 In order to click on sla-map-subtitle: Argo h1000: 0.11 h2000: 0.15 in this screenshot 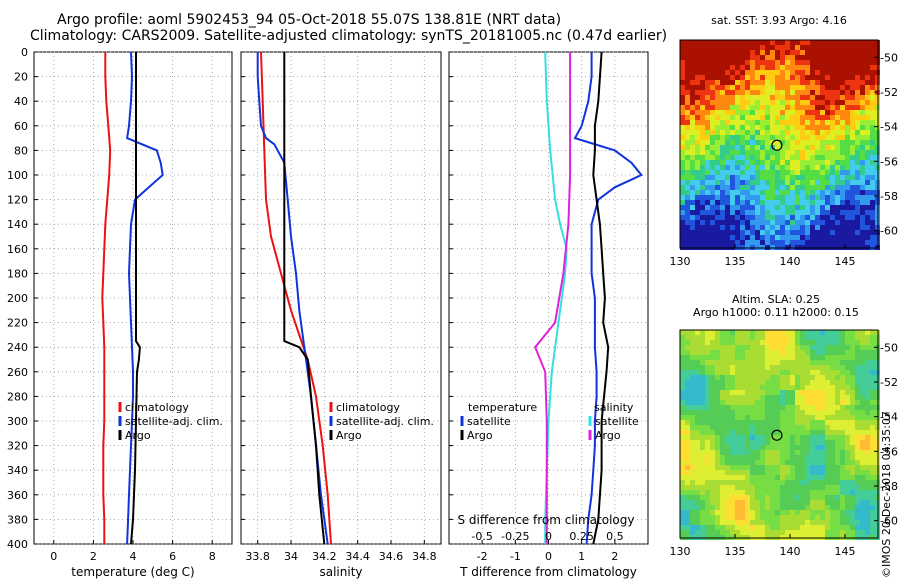, I will do `click(776, 312)`.